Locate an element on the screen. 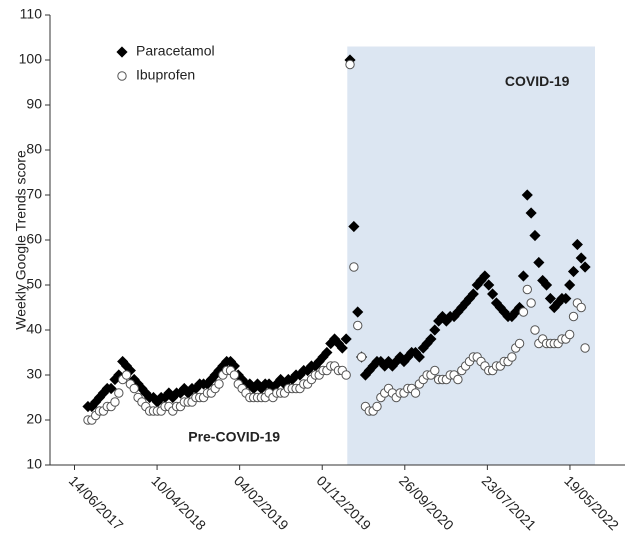  legend-label: Paracetamol is located at coordinates (175, 51).